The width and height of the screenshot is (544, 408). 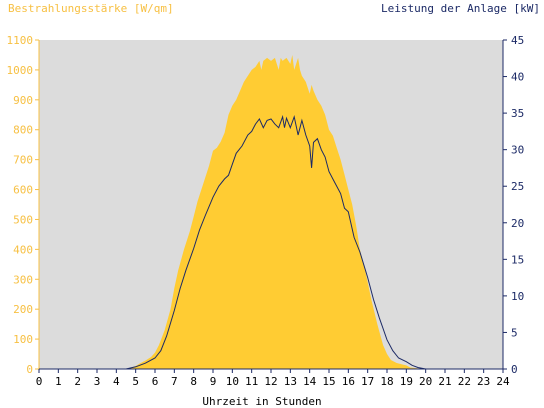 What do you see at coordinates (23, 279) in the screenshot?
I see `left-tick-label: 300` at bounding box center [23, 279].